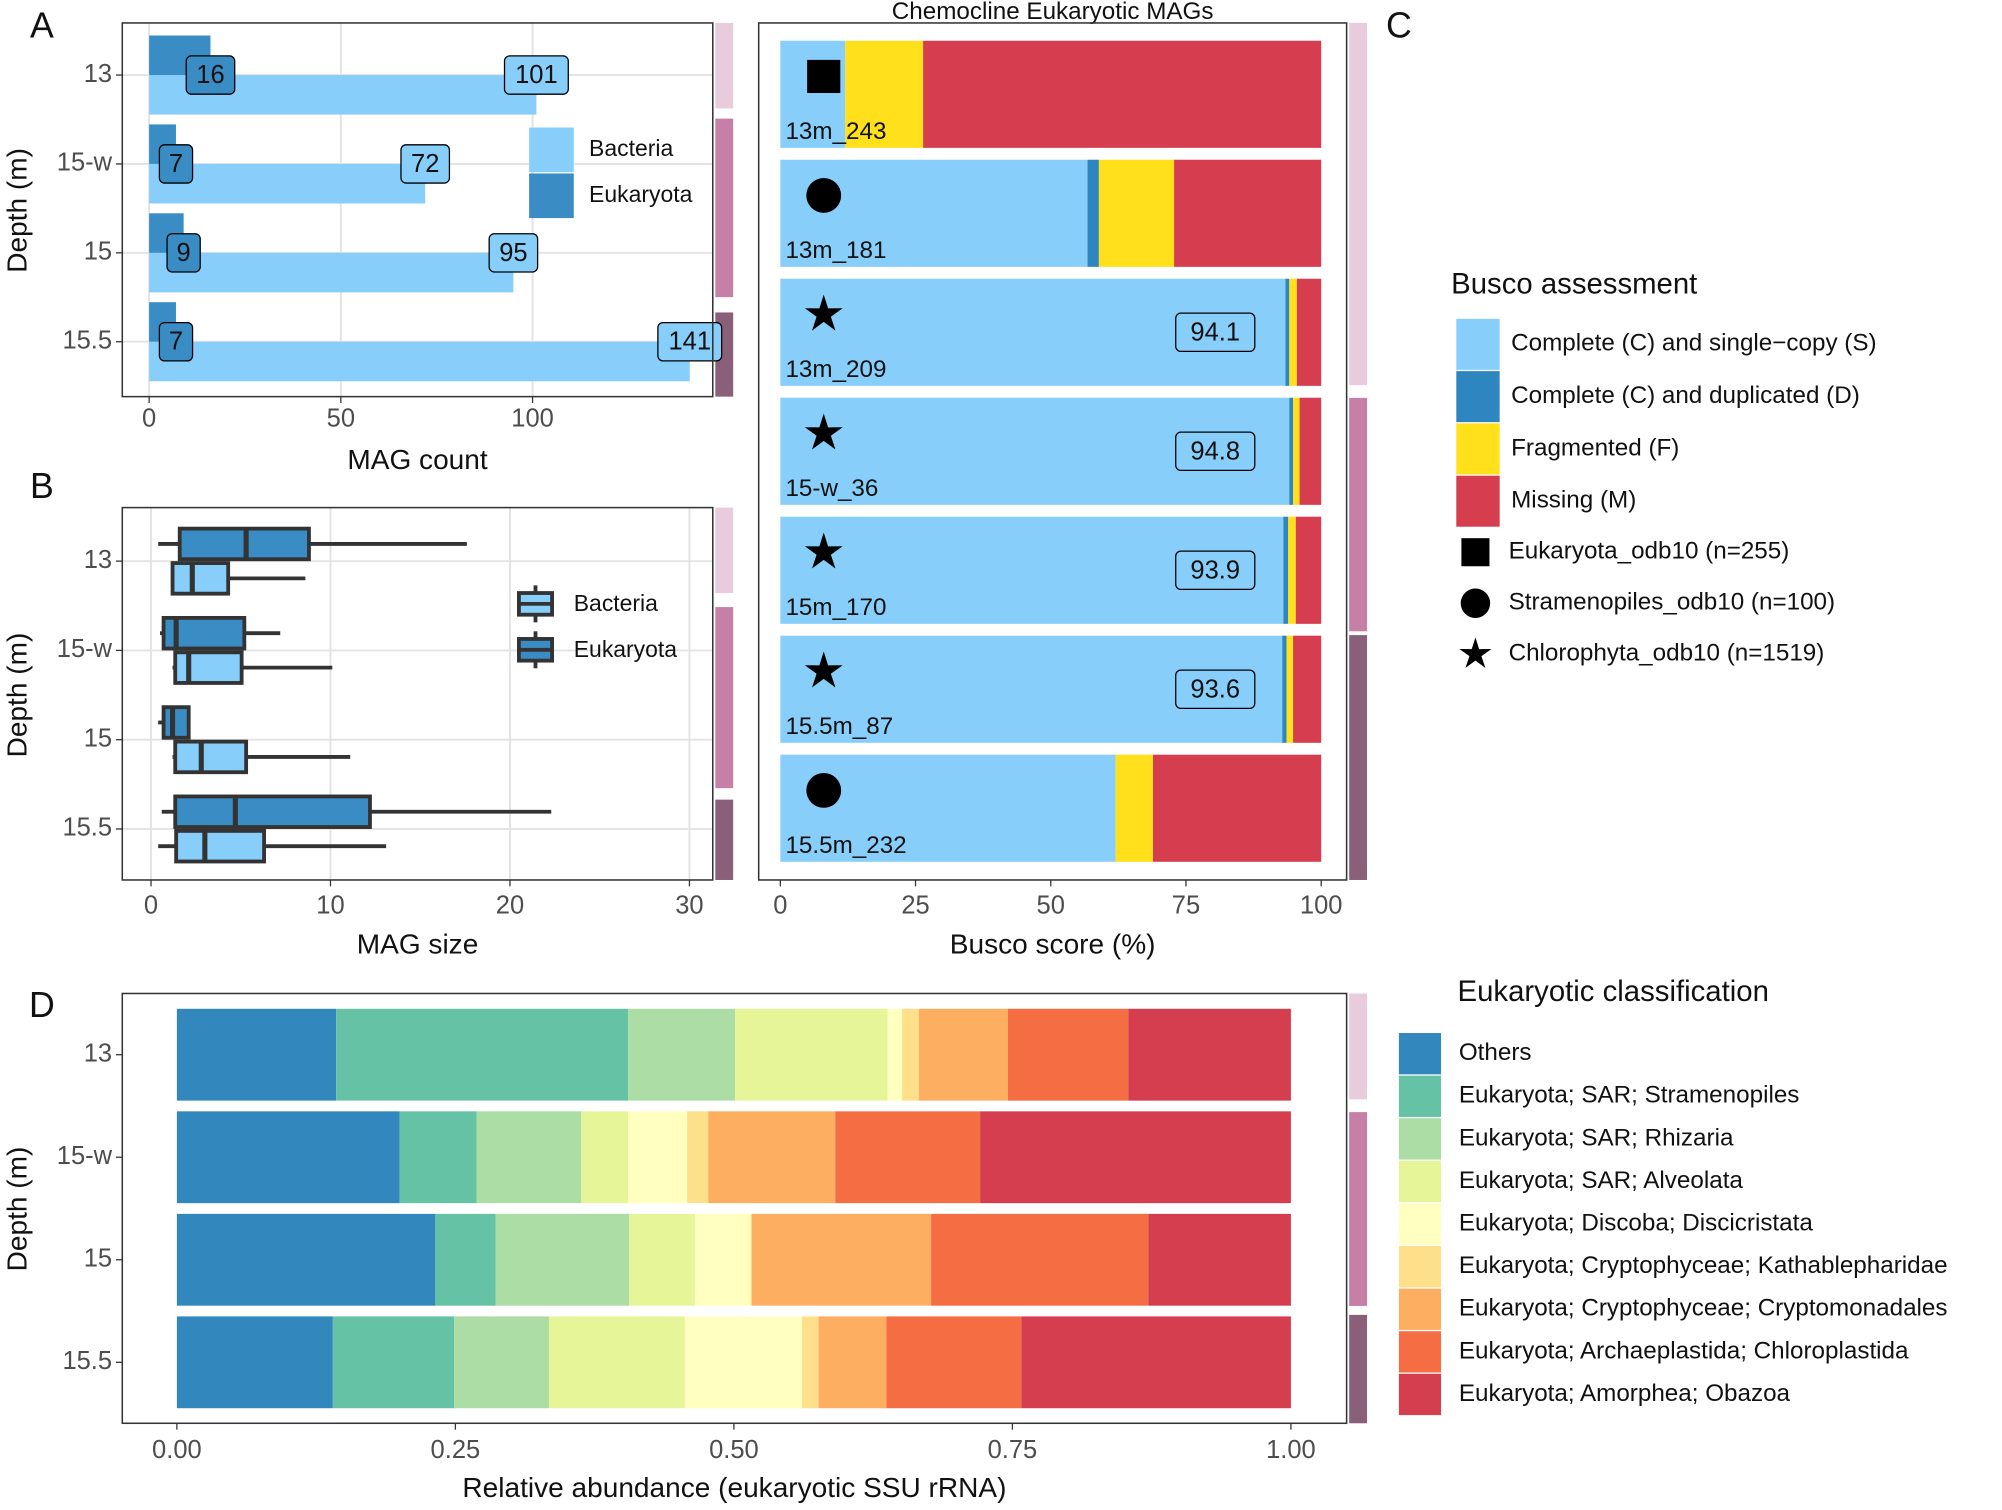  Describe the element at coordinates (835, 131) in the screenshot. I see `bar-name: 13m_243` at that location.